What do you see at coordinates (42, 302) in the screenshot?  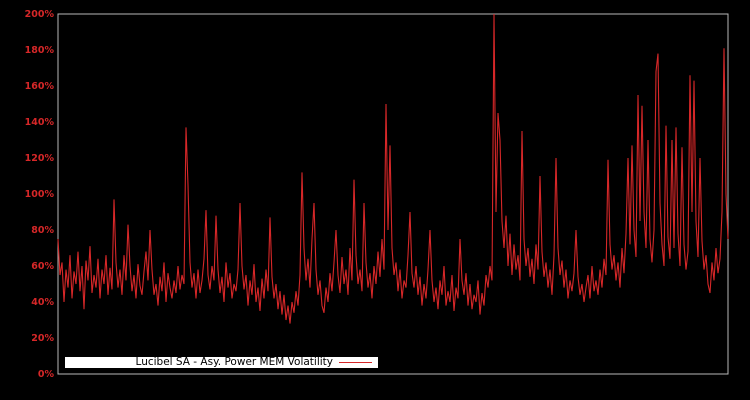 I see `y-tick-label: 40%` at bounding box center [42, 302].